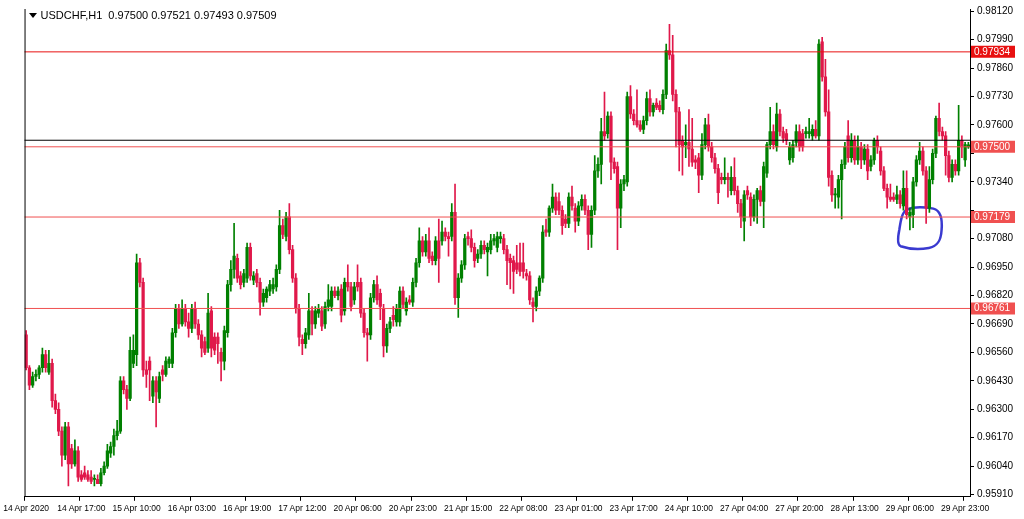 The image size is (1024, 519). Describe the element at coordinates (995, 10) in the screenshot. I see `y-tick-label: 0.98120` at that location.